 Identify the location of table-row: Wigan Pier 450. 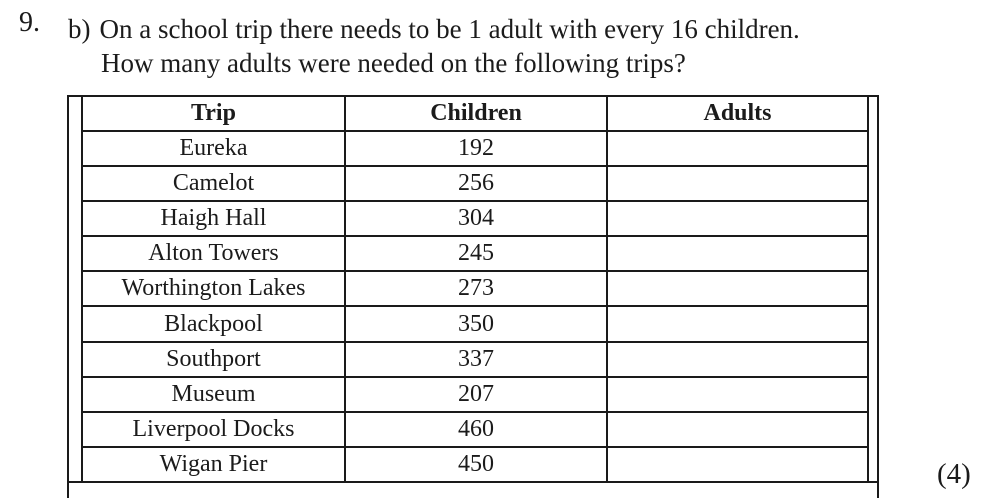
(475, 464).